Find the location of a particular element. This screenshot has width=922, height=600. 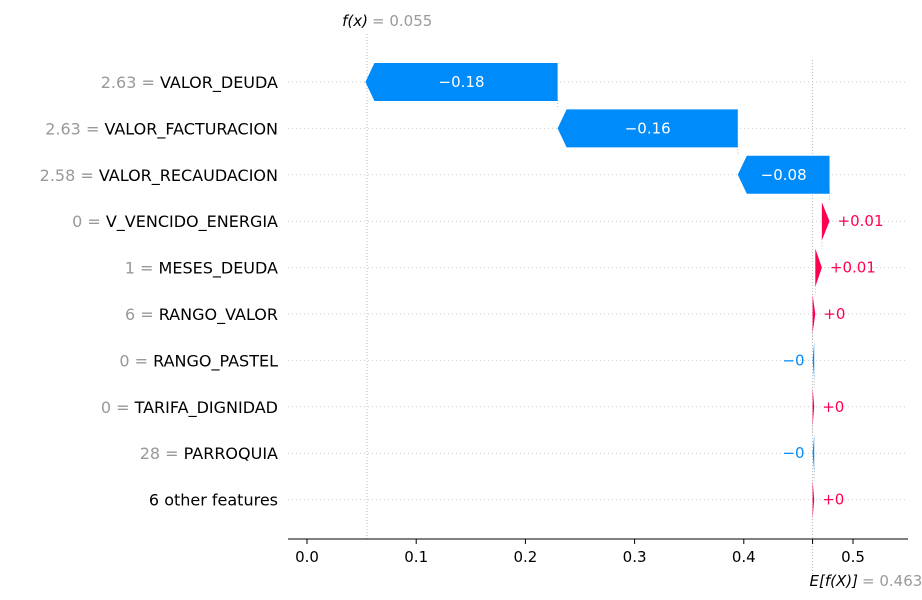

feature-name: PARROQUIA is located at coordinates (231, 453).